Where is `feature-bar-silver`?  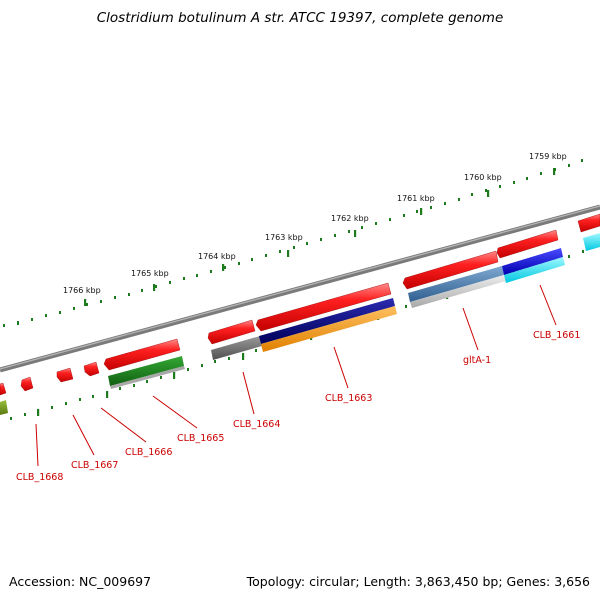
feature-bar-silver is located at coordinates (458, 291).